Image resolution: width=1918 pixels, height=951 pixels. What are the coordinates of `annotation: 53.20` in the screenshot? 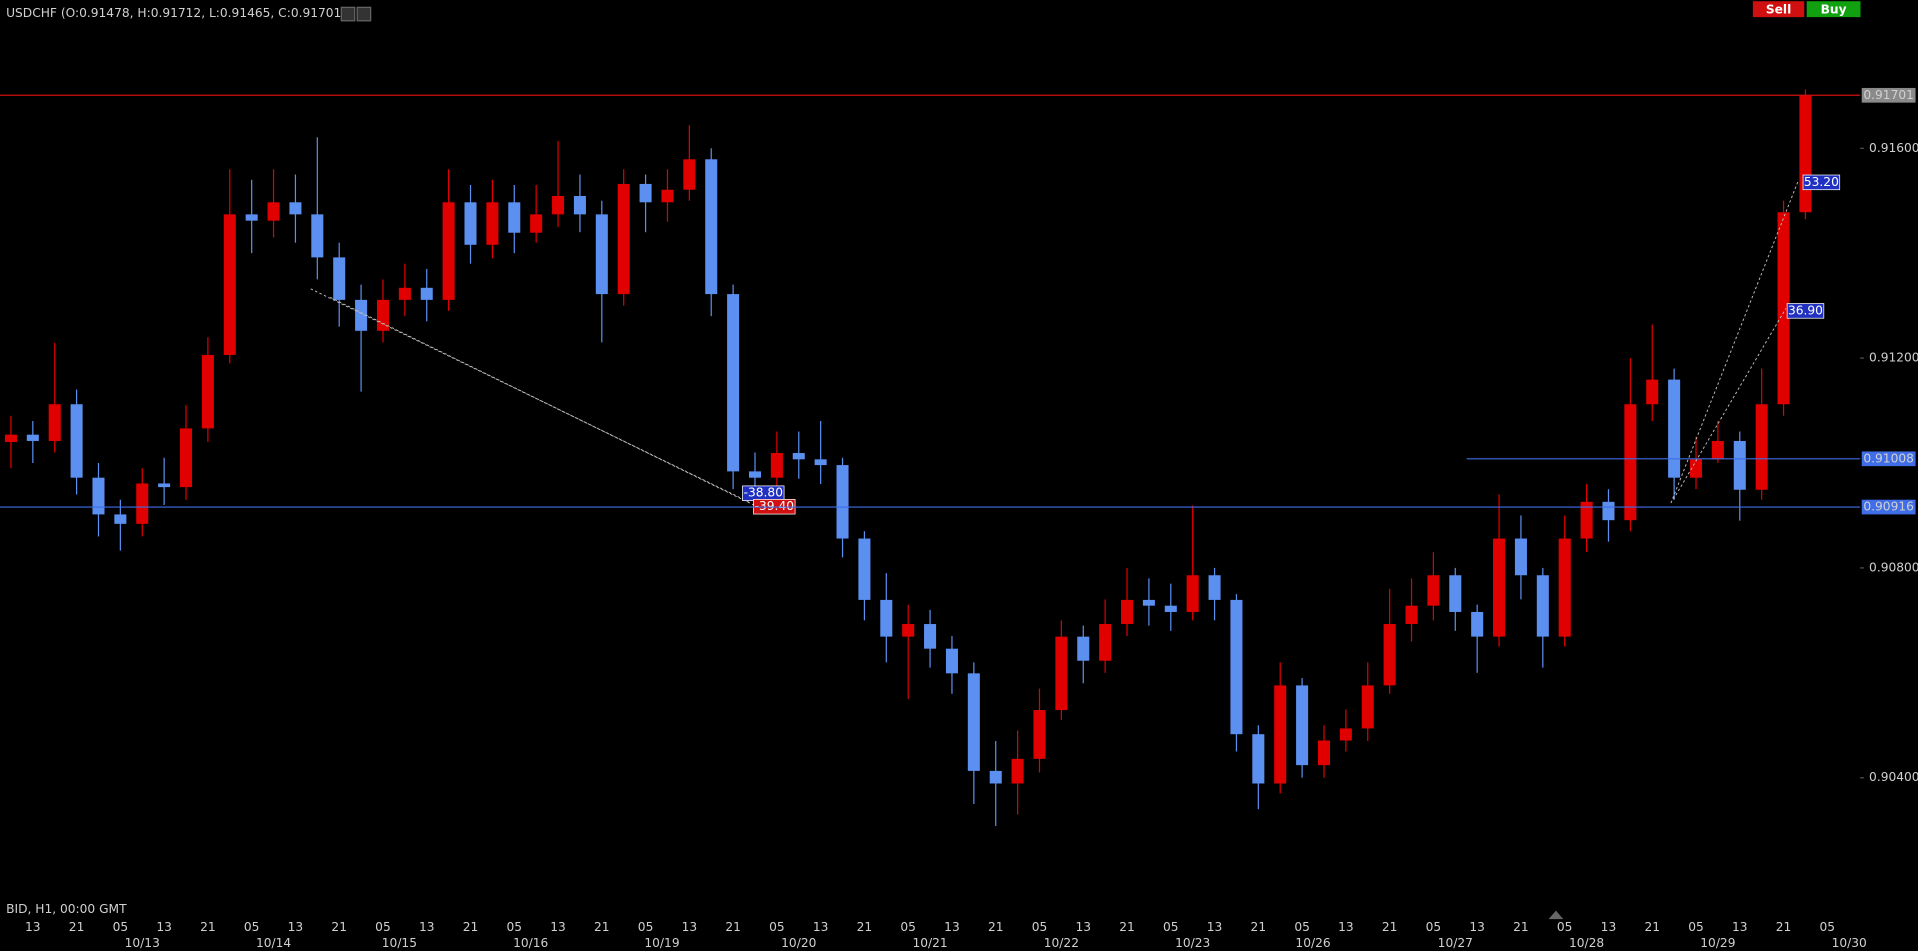 It's located at (1821, 182).